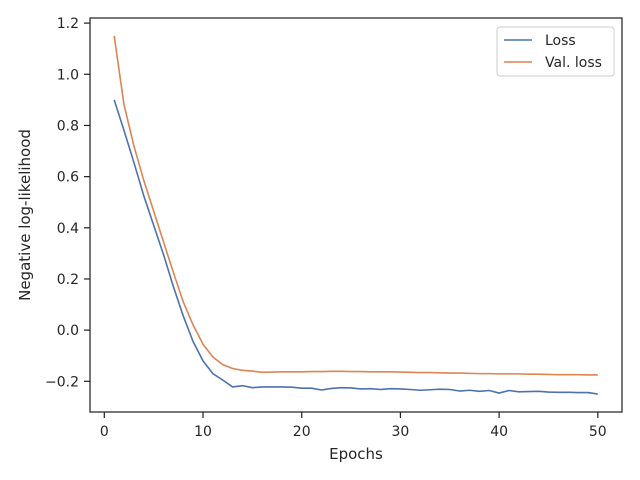 This screenshot has height=480, width=640. I want to click on x-tick-label: 0, so click(104, 432).